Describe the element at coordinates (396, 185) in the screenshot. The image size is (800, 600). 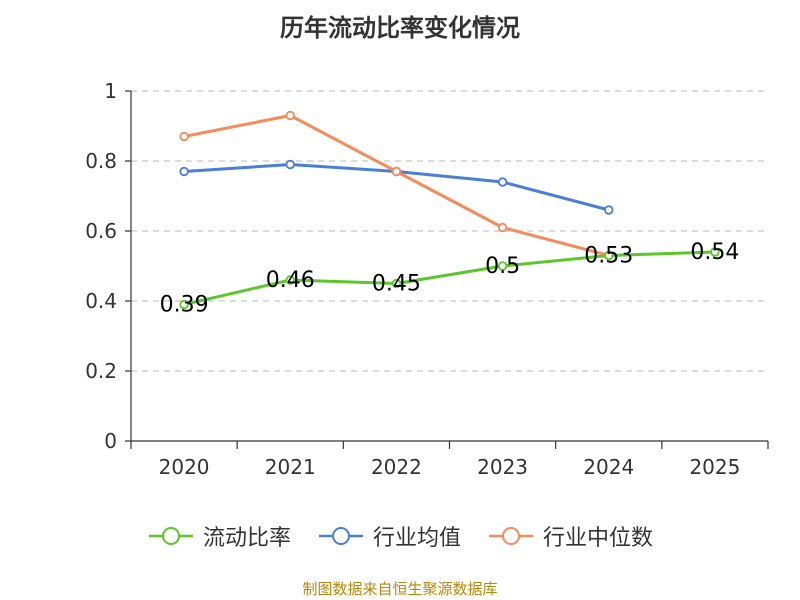
I see `series-line-industry_median` at that location.